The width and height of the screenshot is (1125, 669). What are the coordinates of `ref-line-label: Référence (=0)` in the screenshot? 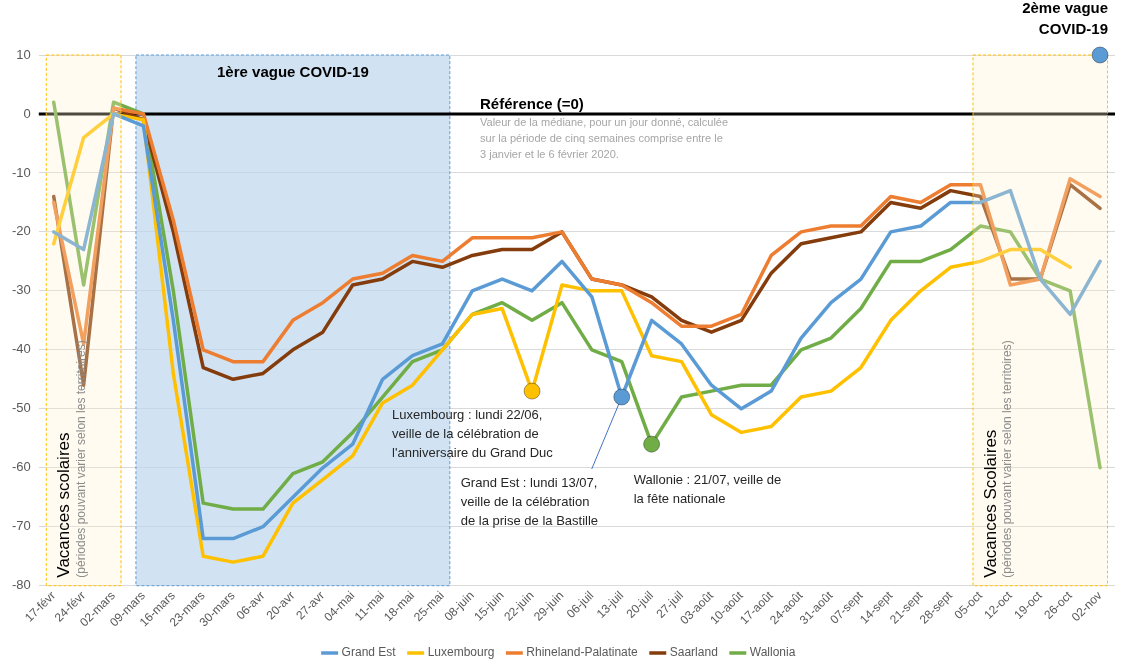 It's located at (532, 103).